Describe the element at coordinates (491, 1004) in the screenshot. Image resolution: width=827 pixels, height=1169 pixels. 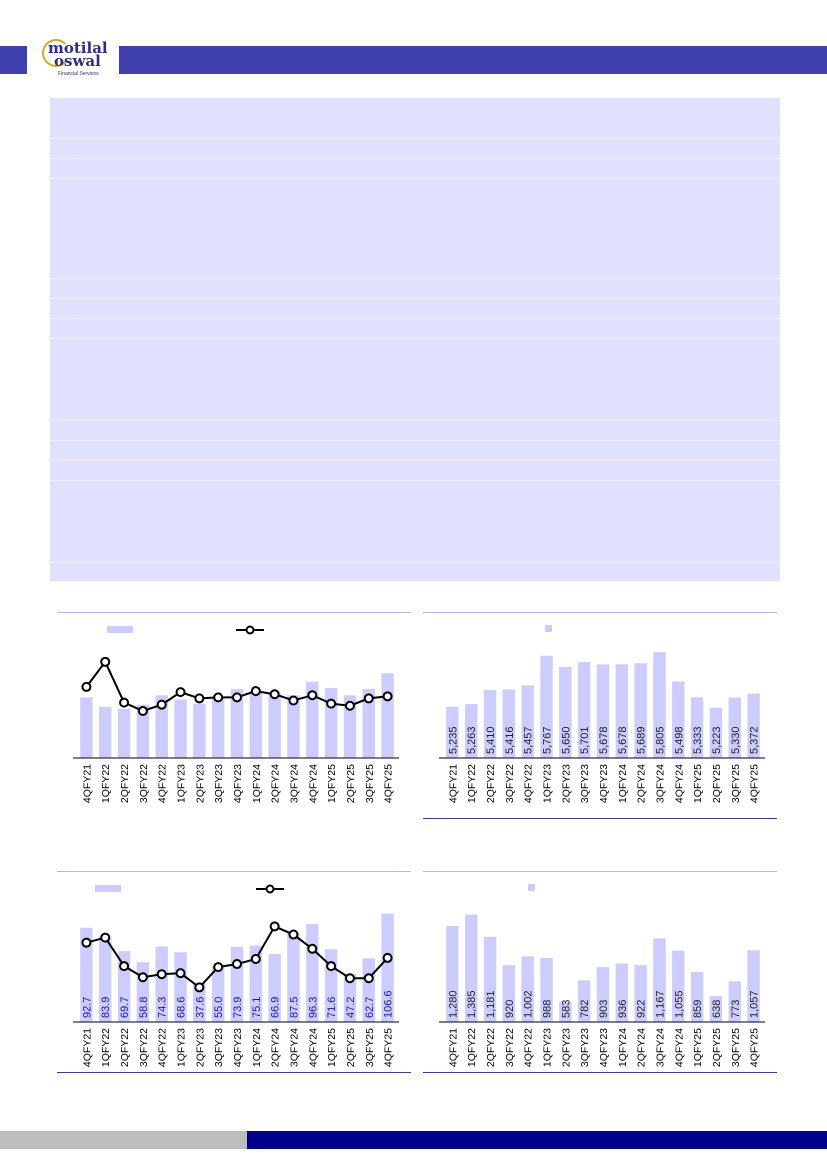
I see `data-label: 1,181` at that location.